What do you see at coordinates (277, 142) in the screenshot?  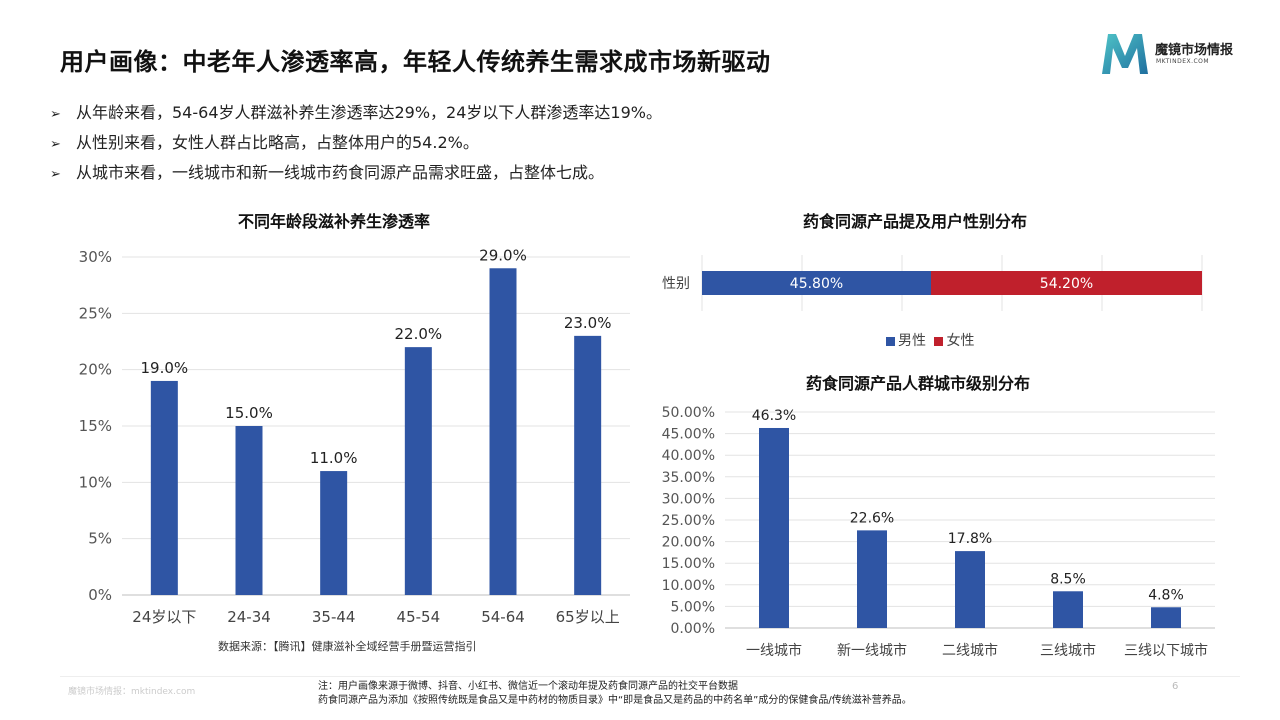 I see `bullet-text: 从性别来看，女性人群占比略高，占整体用户的54.2%。` at bounding box center [277, 142].